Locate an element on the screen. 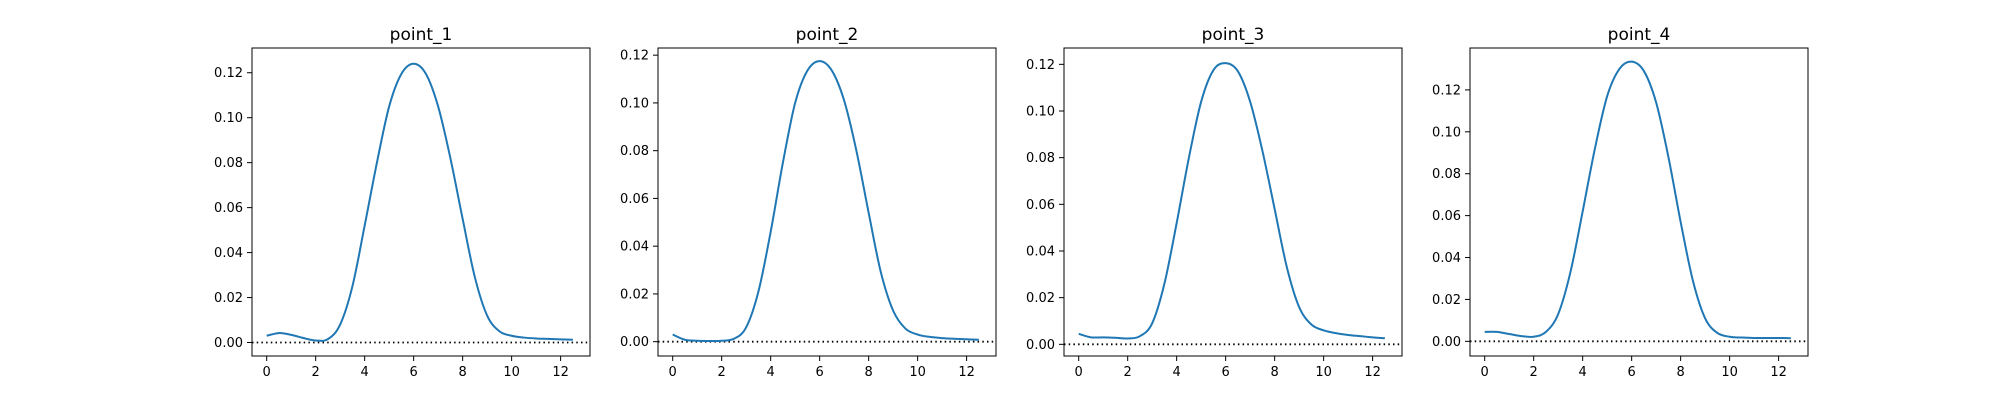 This screenshot has height=400, width=2000. subplot-title: point_4 is located at coordinates (1639, 35).